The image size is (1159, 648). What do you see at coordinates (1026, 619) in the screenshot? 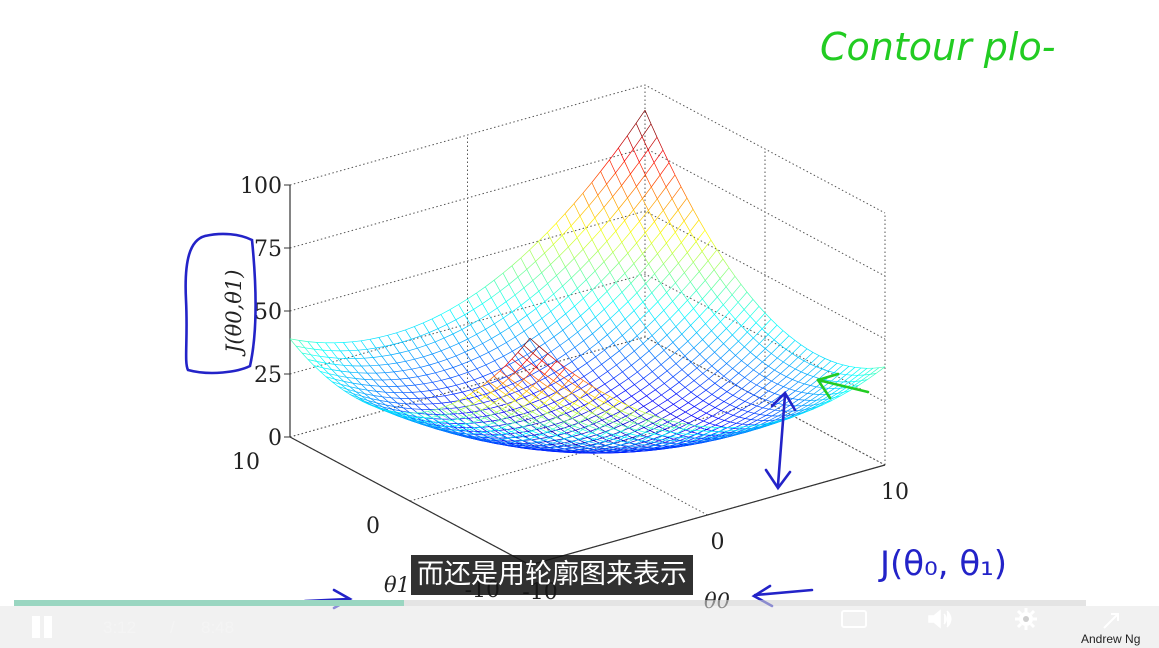
I see `settings-button` at bounding box center [1026, 619].